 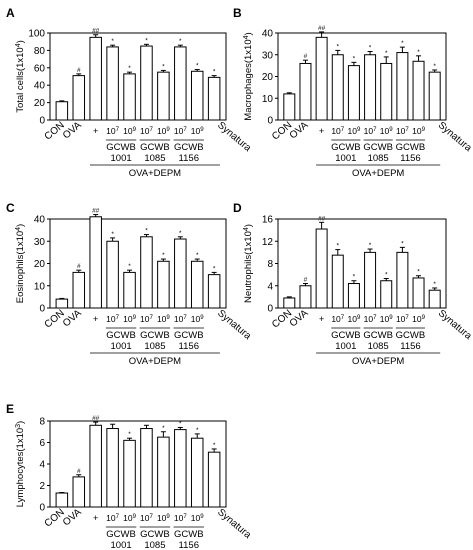 I want to click on y-tick-label: 10, so click(x=40, y=286).